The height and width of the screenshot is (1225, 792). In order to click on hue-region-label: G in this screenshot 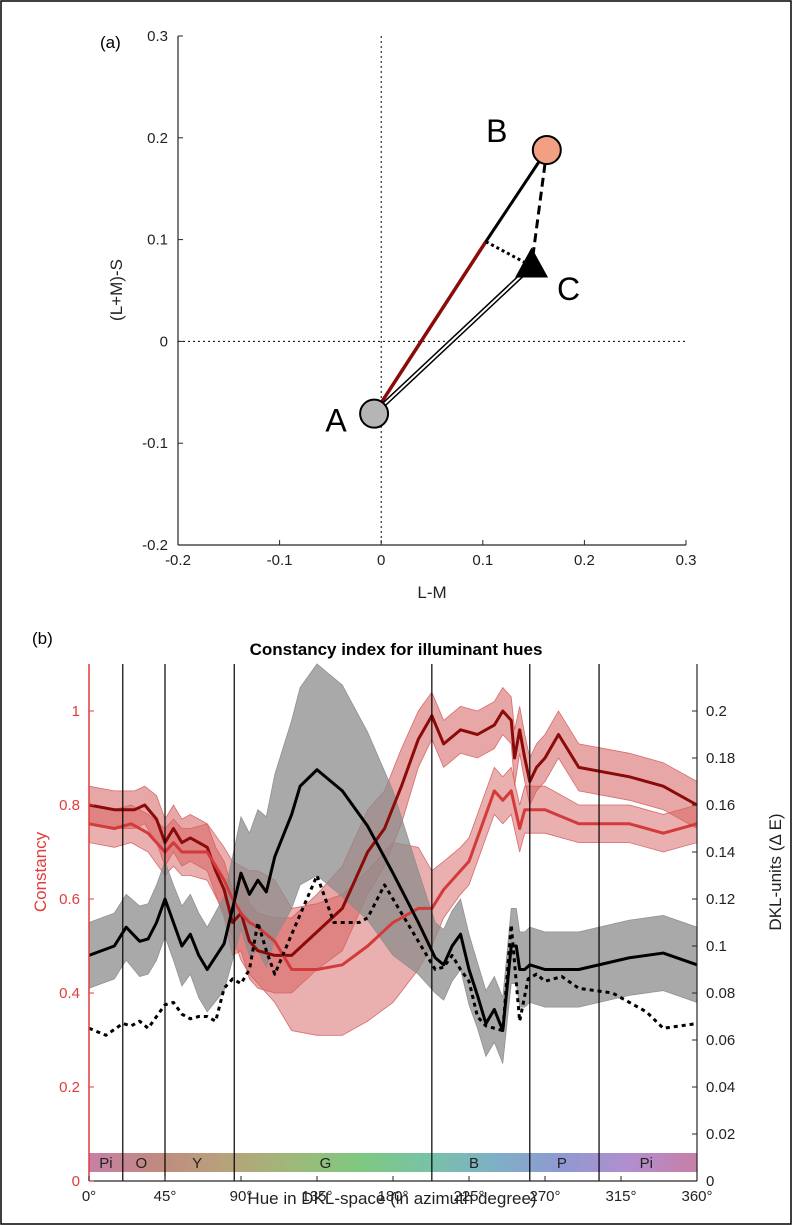, I will do `click(326, 1163)`.